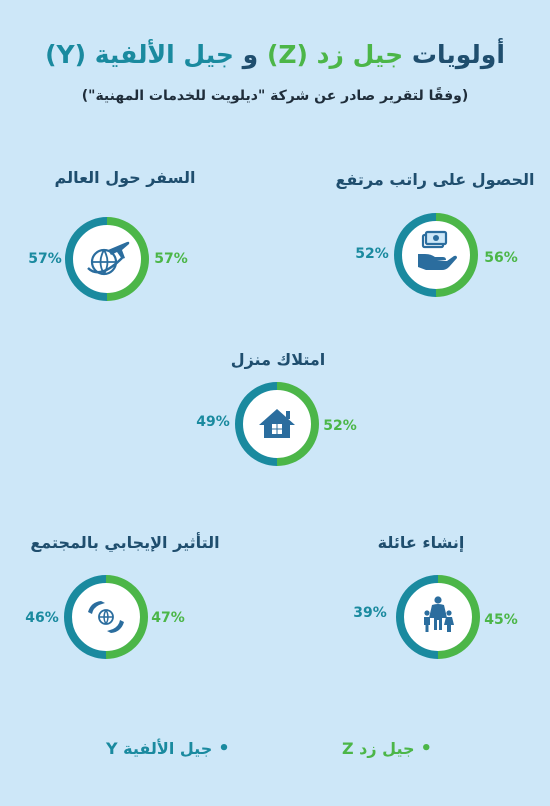 This screenshot has width=550, height=806. Describe the element at coordinates (437, 250) in the screenshot. I see `money-hand-icon` at that location.